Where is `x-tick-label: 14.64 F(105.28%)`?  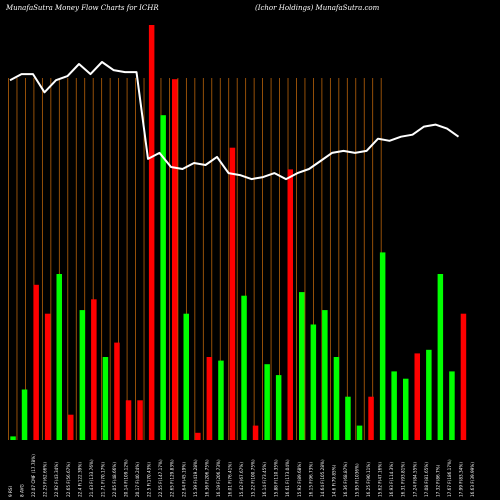
x-tick-label: 14.64 F(105.28%) is located at coordinates (322, 478).